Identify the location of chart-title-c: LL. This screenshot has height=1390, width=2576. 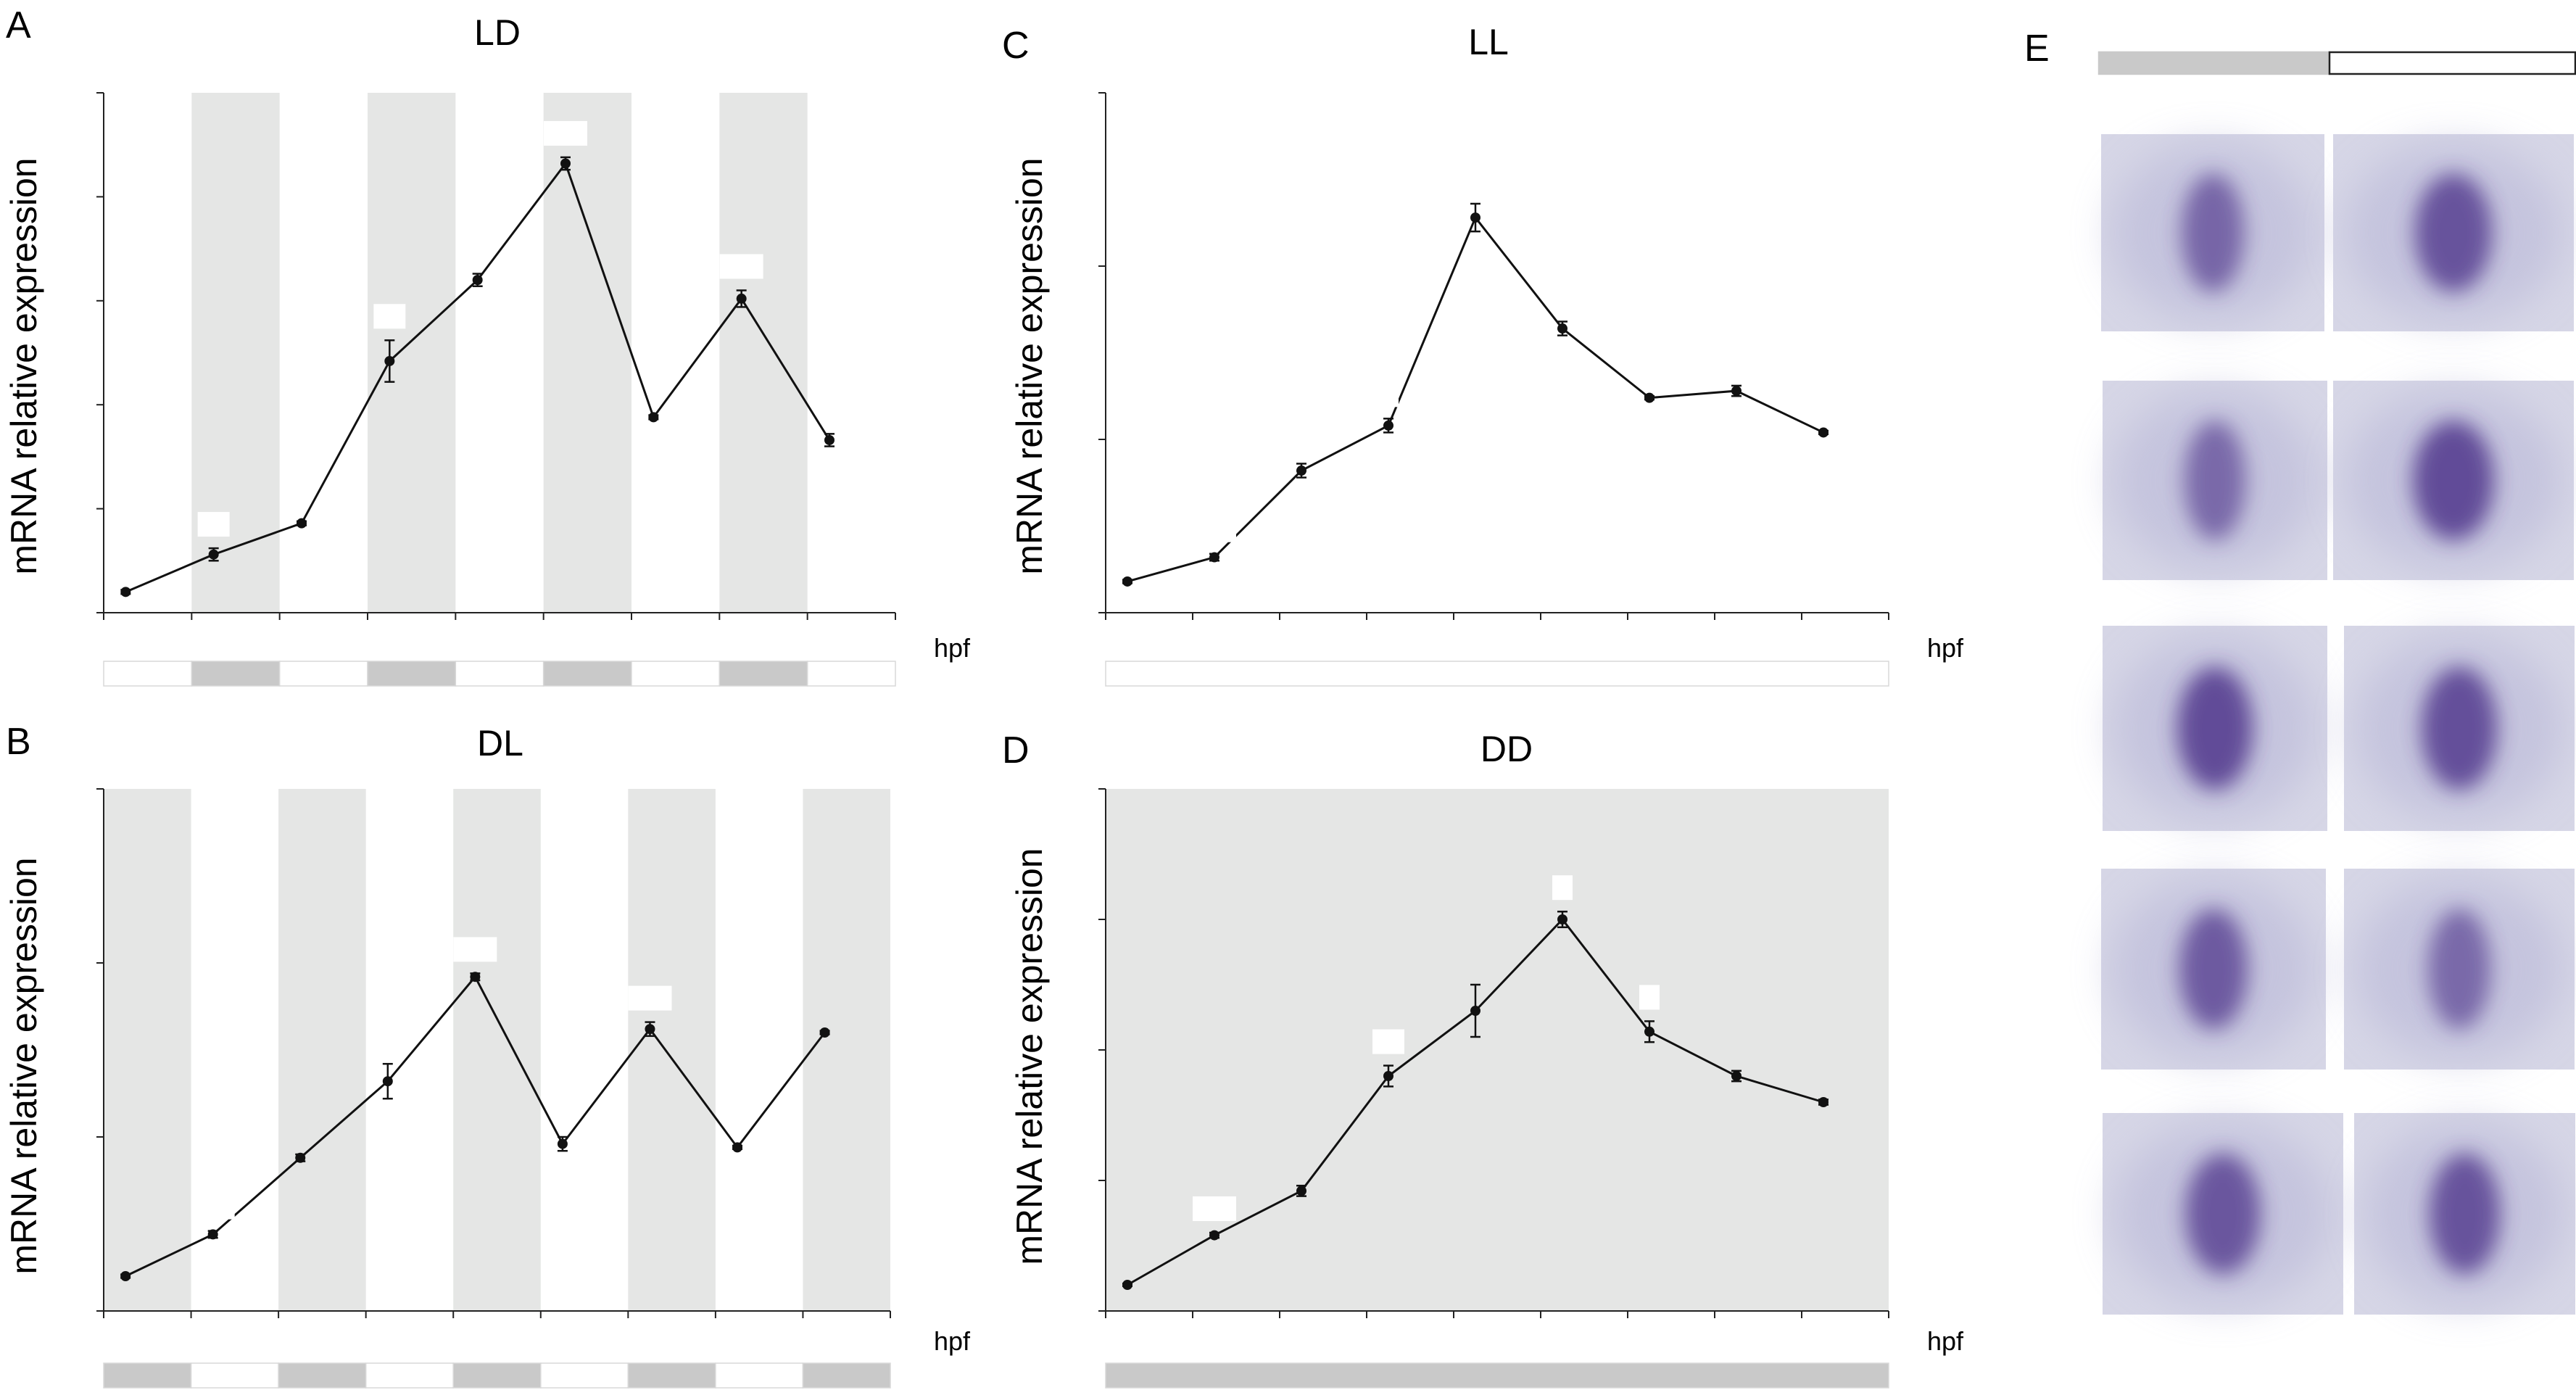
(1488, 42).